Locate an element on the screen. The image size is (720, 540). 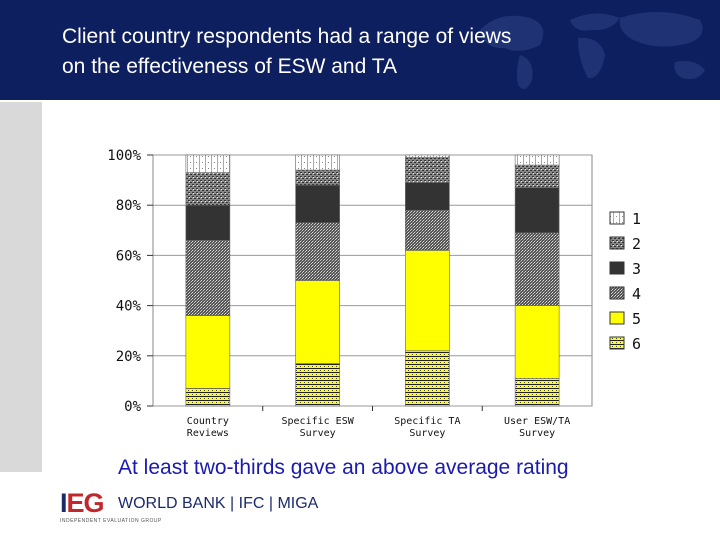
world-bank-group-text: WORLD BANK | IFC | MIGA is located at coordinates (218, 503).